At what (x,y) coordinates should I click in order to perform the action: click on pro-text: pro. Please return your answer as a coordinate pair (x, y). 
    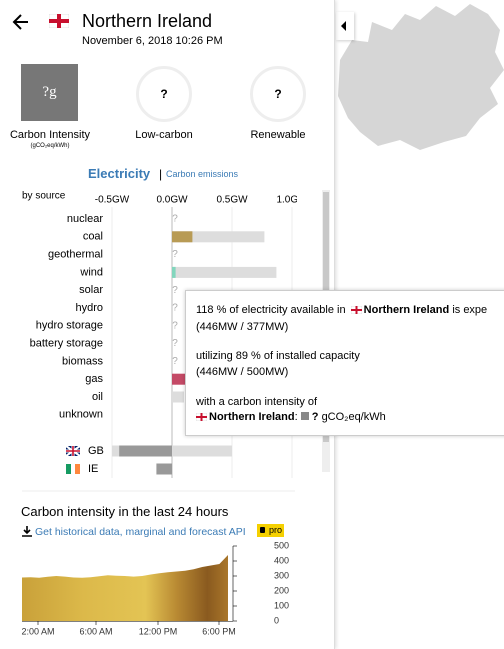
    Looking at the image, I should click on (275, 530).